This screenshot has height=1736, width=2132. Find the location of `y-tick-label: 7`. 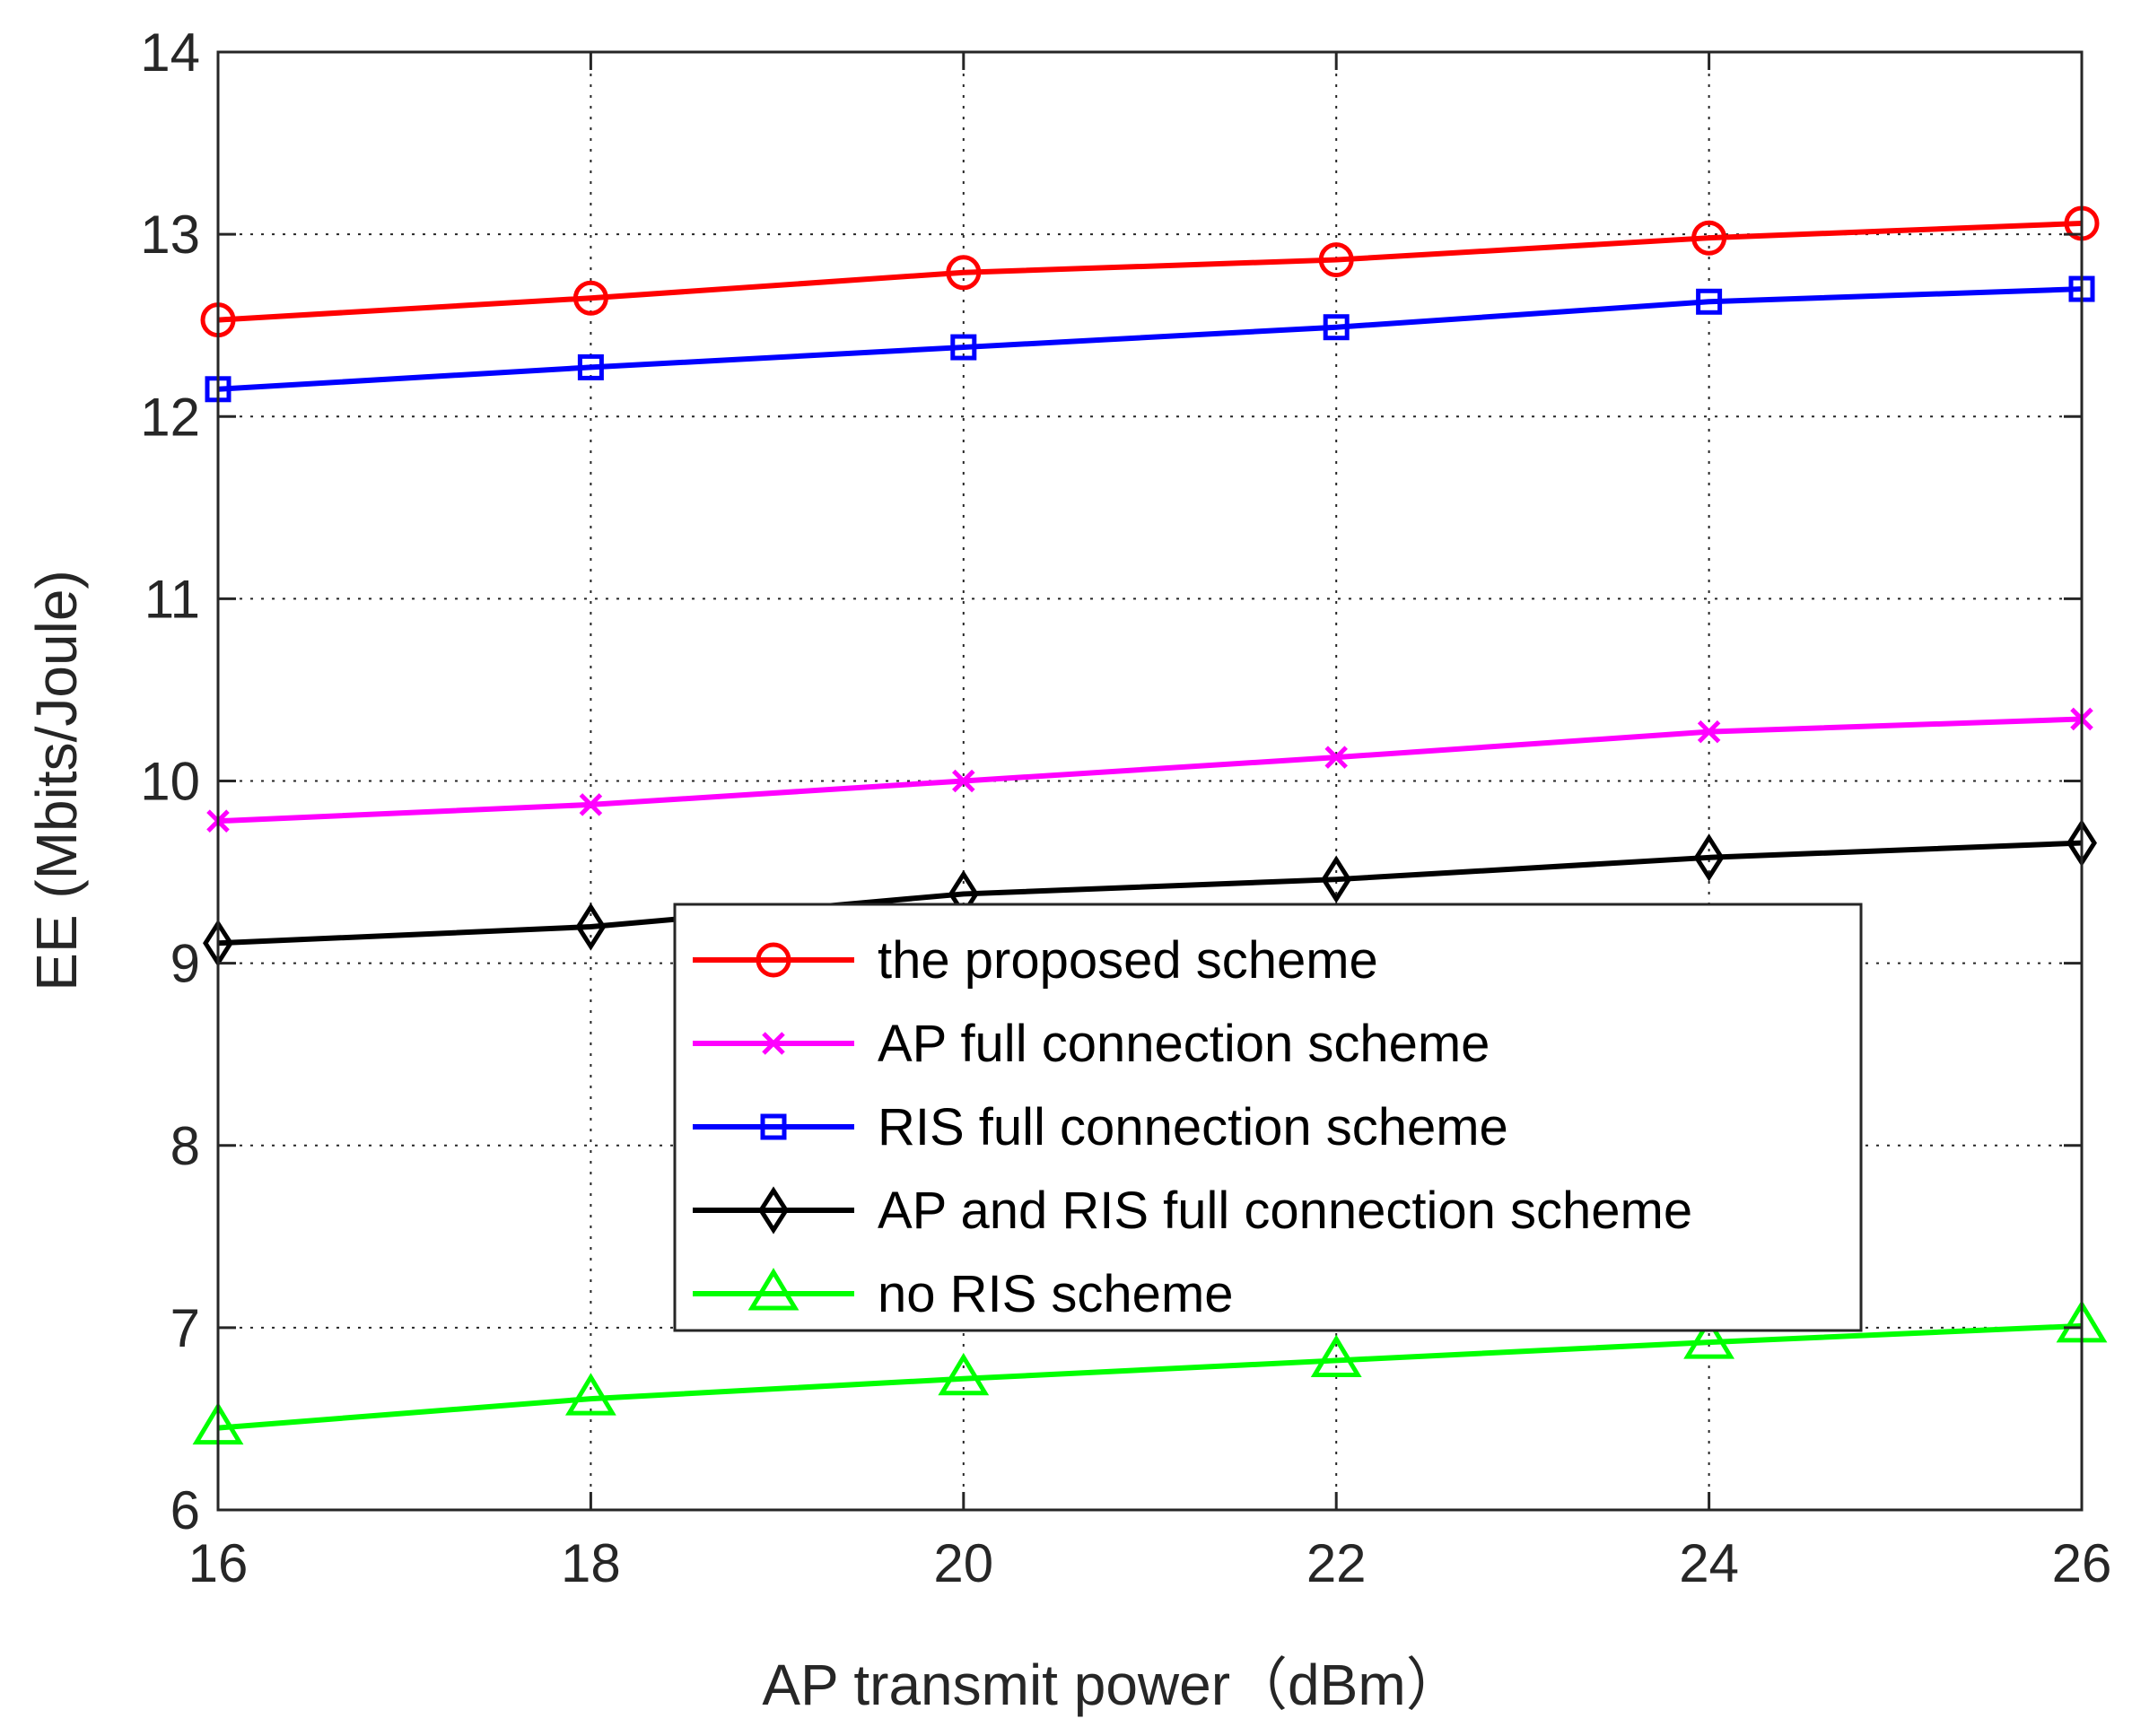

y-tick-label: 7 is located at coordinates (185, 1328).